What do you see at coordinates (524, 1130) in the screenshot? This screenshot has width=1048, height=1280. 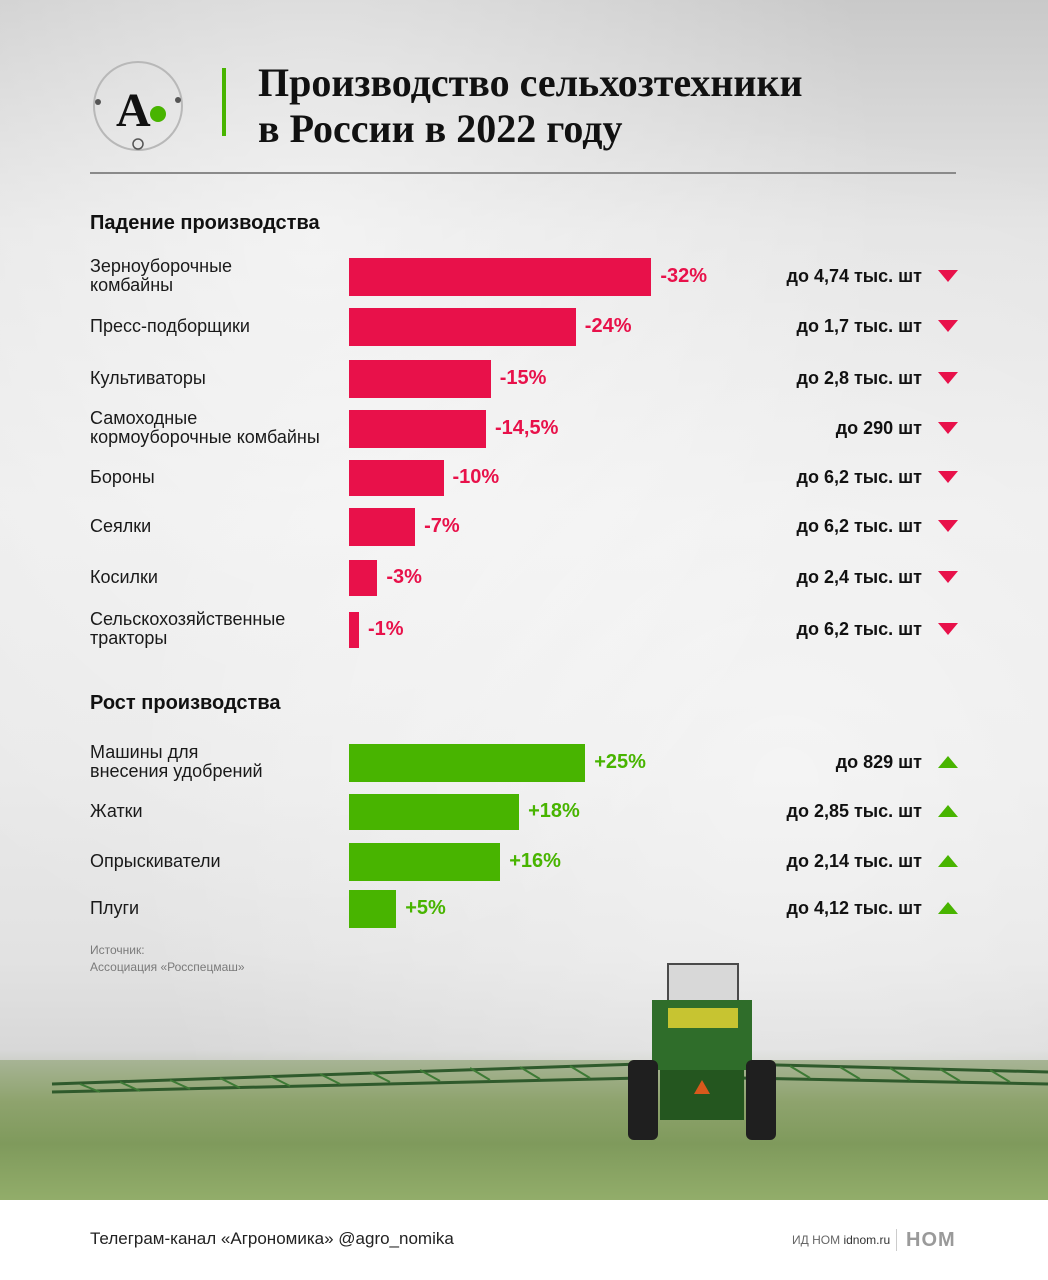 I see `background-field` at bounding box center [524, 1130].